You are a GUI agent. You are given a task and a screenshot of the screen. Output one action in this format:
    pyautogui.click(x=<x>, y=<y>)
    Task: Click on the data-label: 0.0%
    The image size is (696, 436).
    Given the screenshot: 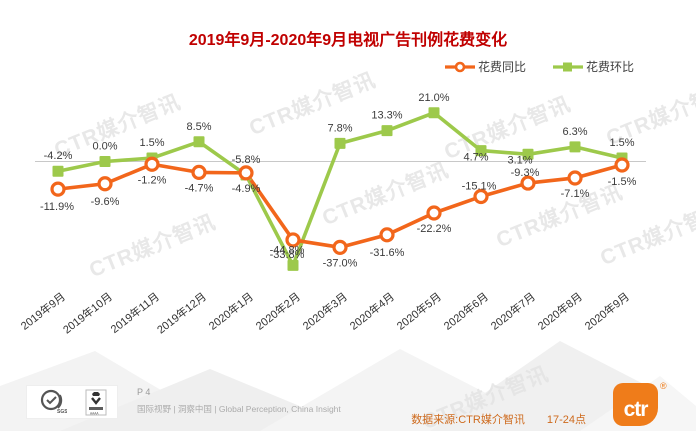 What is the action you would take?
    pyautogui.click(x=104, y=147)
    